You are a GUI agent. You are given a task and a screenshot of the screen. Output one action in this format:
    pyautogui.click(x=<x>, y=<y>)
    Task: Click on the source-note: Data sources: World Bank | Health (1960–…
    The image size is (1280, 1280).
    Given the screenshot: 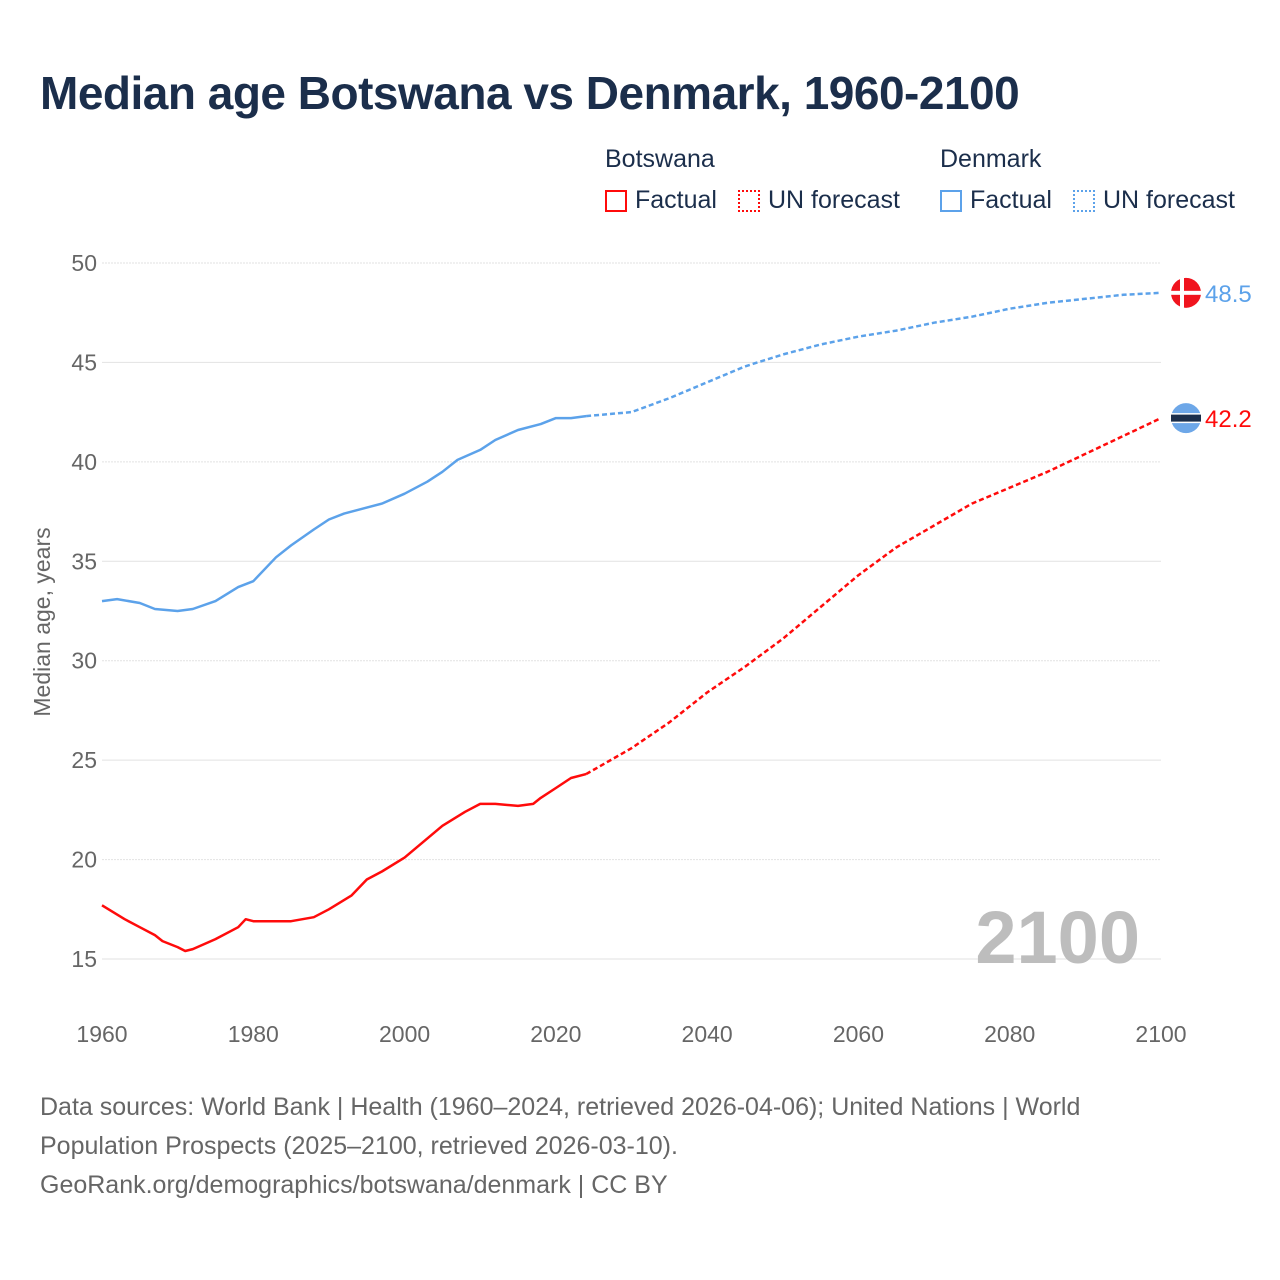 What is the action you would take?
    pyautogui.click(x=640, y=1146)
    